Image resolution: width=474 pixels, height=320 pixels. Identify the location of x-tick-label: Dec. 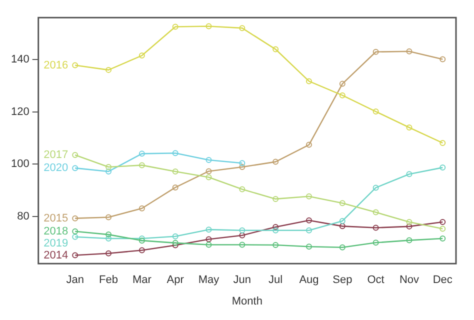
(442, 280).